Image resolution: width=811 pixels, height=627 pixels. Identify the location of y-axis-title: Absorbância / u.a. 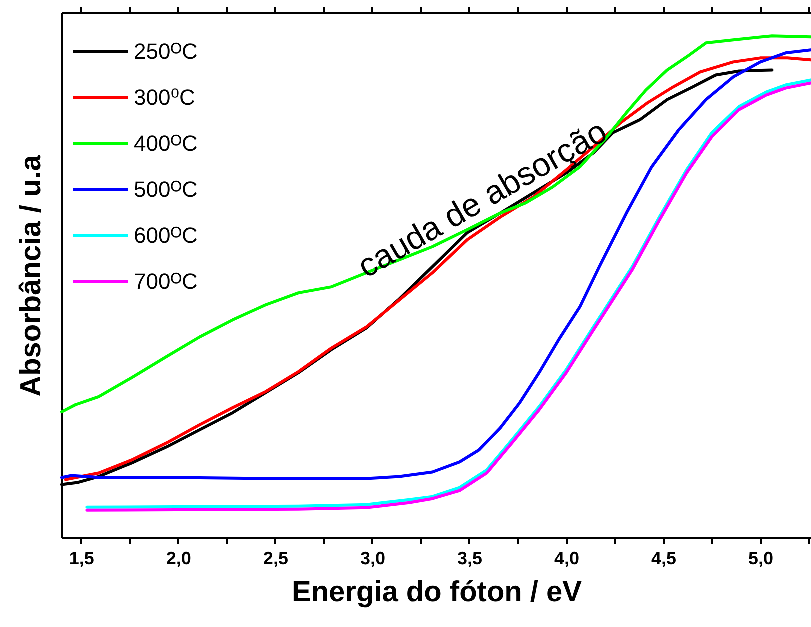
(32, 275).